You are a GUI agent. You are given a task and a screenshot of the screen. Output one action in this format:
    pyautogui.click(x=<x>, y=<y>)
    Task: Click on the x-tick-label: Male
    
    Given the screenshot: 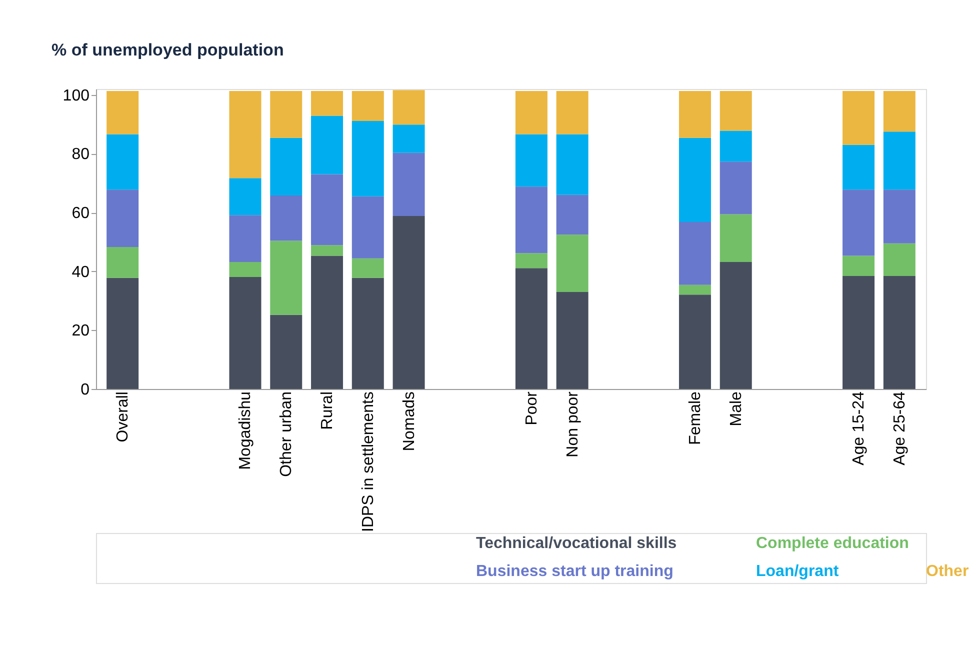 What is the action you would take?
    pyautogui.click(x=736, y=408)
    